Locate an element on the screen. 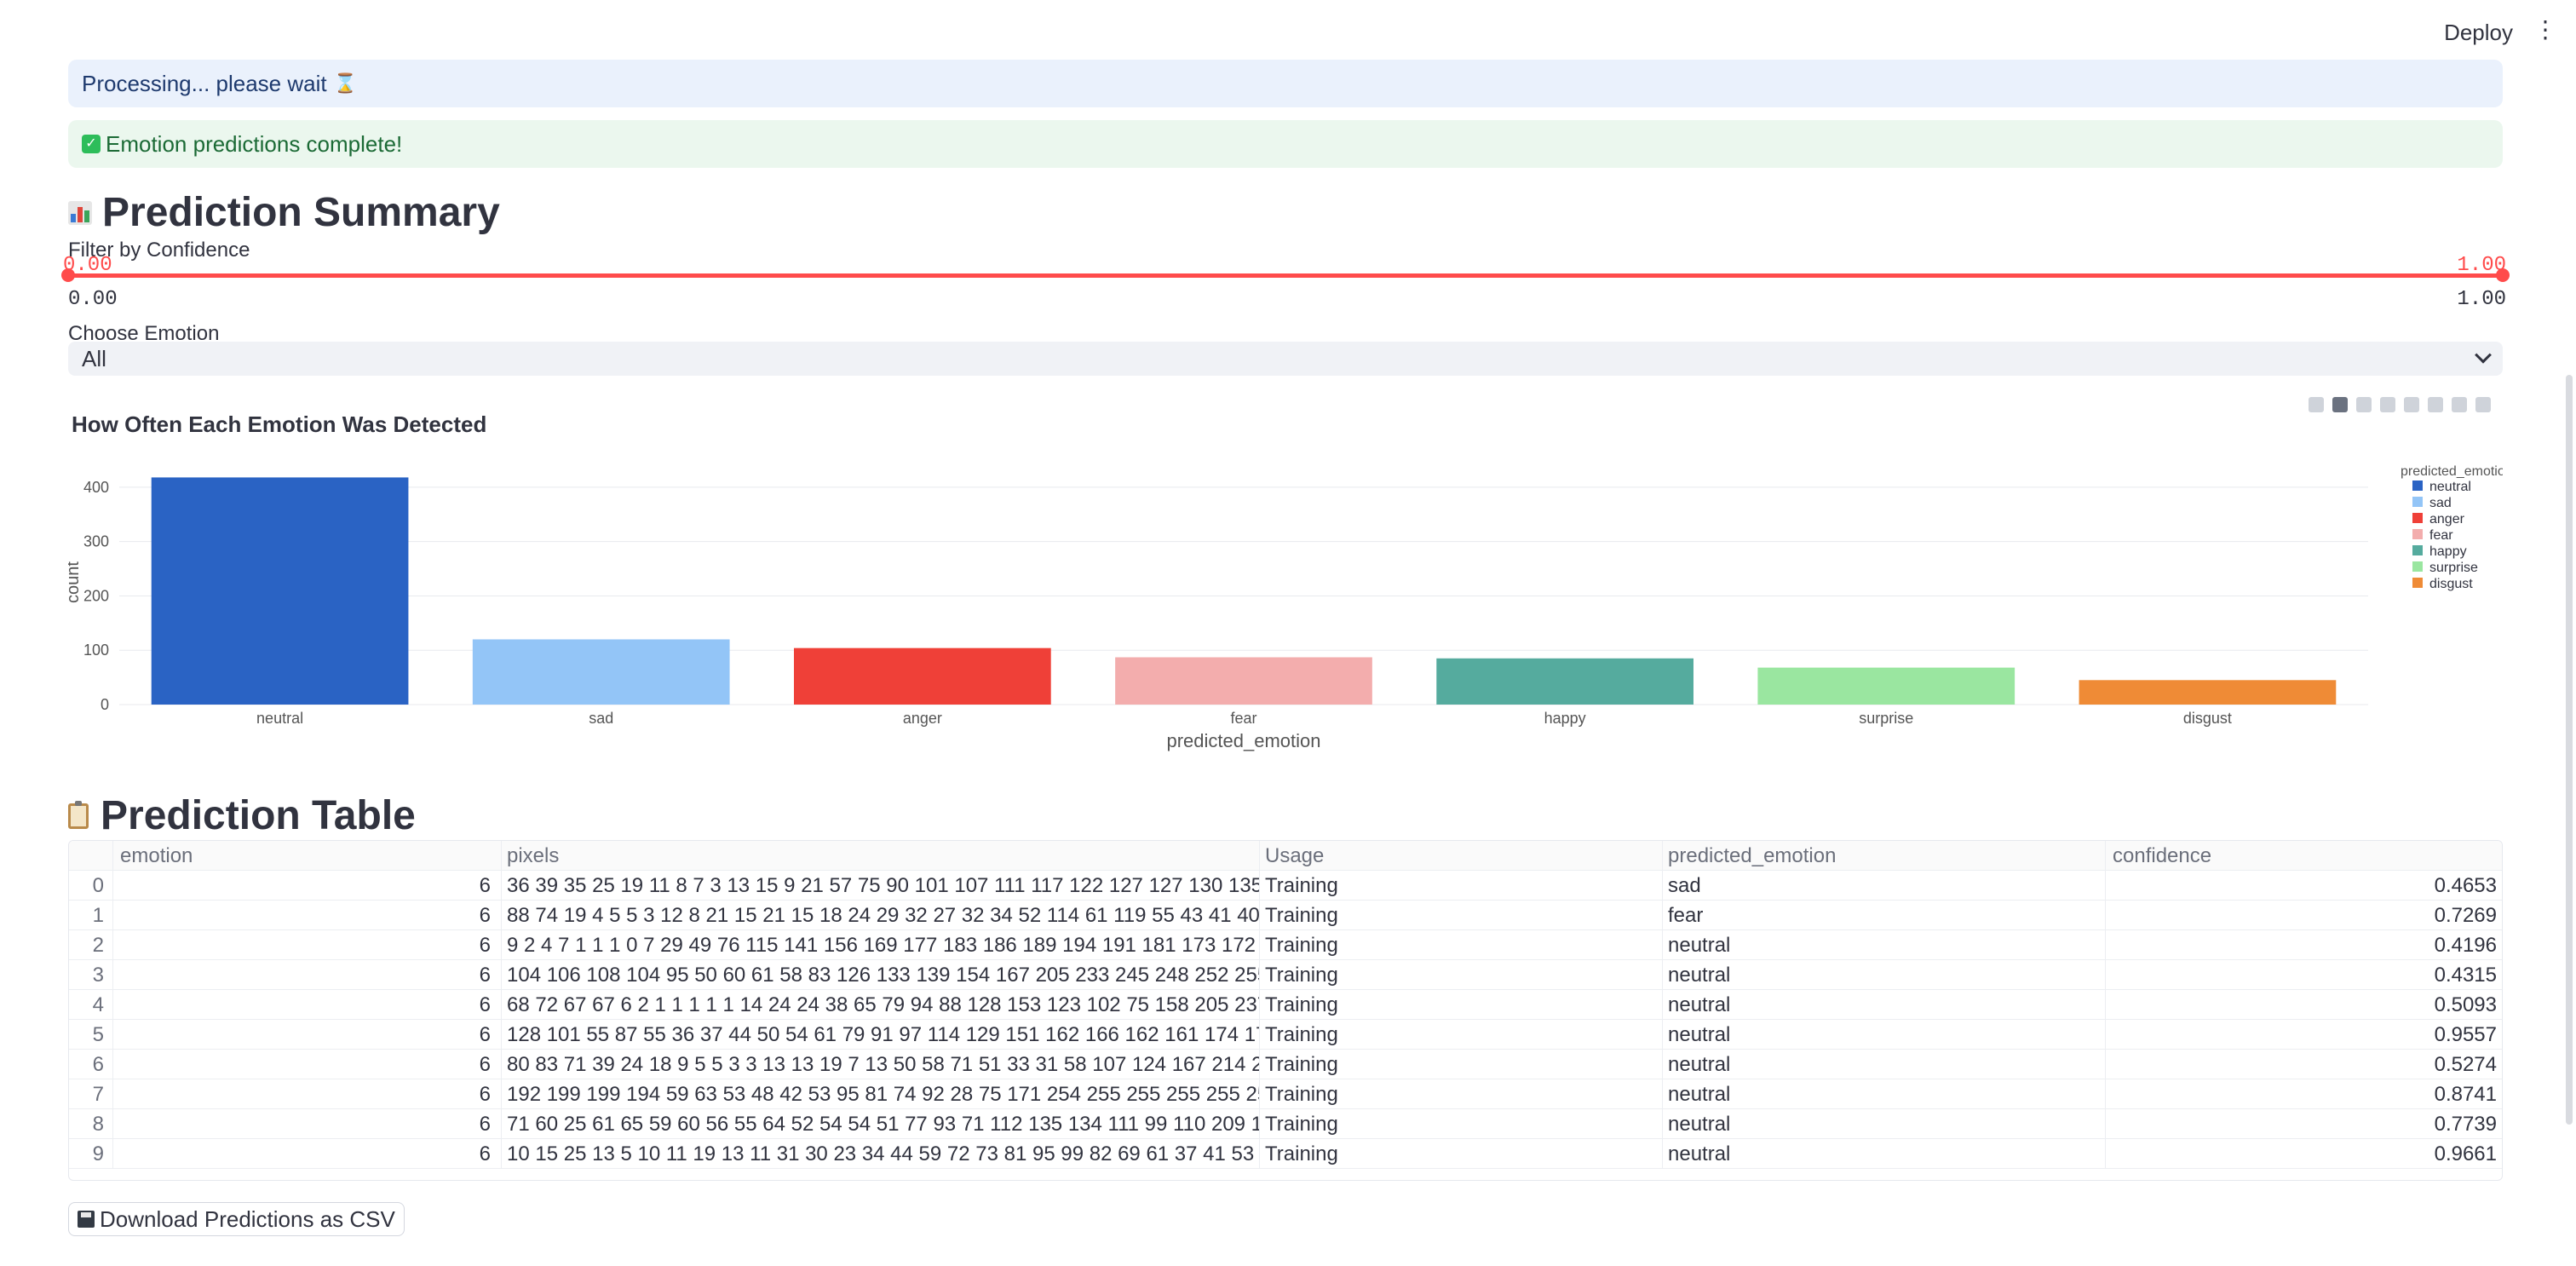 This screenshot has width=2576, height=1266. x-tick-label: neutral is located at coordinates (279, 718).